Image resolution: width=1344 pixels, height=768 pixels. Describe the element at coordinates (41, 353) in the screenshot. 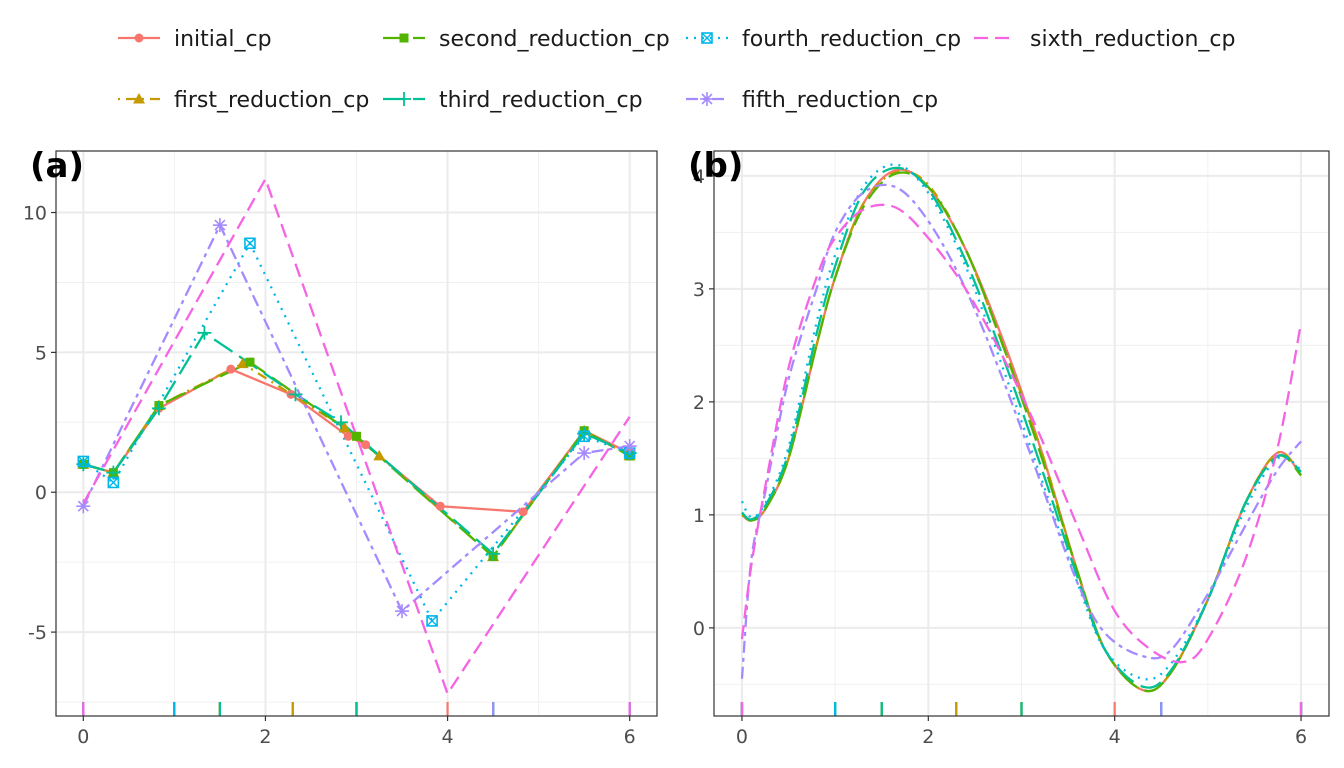

I see `y-tick-label: 5` at that location.